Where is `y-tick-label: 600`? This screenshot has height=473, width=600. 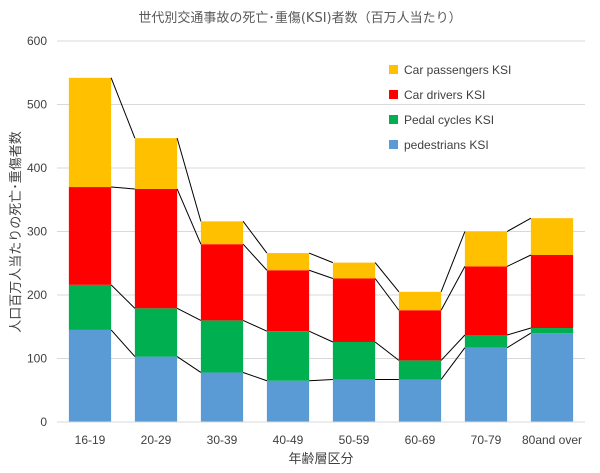
y-tick-label: 600 is located at coordinates (37, 41).